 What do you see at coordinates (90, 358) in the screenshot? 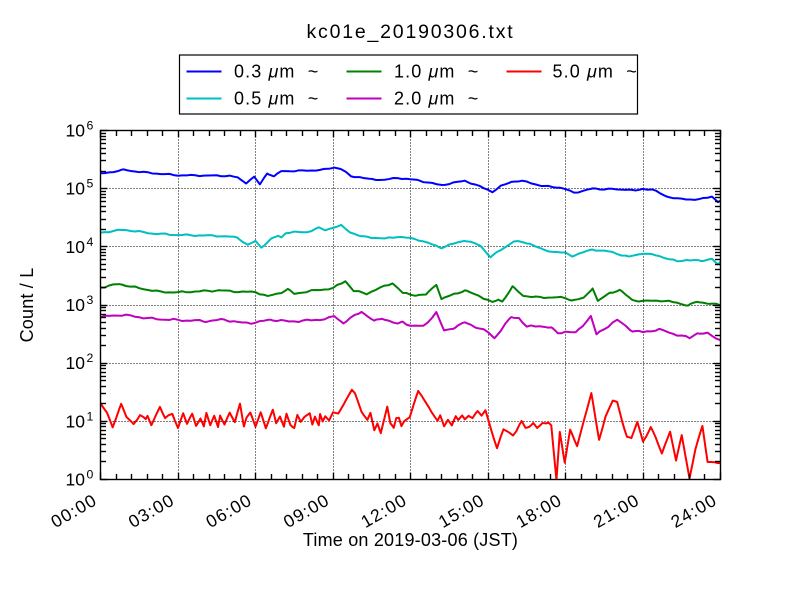
I see `svg-text: 2` at bounding box center [90, 358].